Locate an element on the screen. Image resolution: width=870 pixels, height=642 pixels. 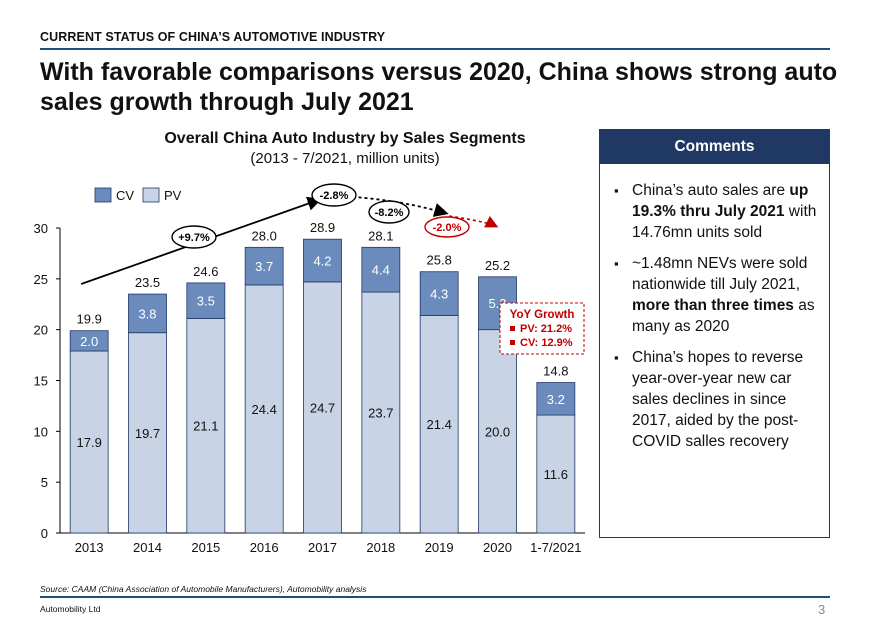
pv-value-label: 20.0 is located at coordinates (497, 431).